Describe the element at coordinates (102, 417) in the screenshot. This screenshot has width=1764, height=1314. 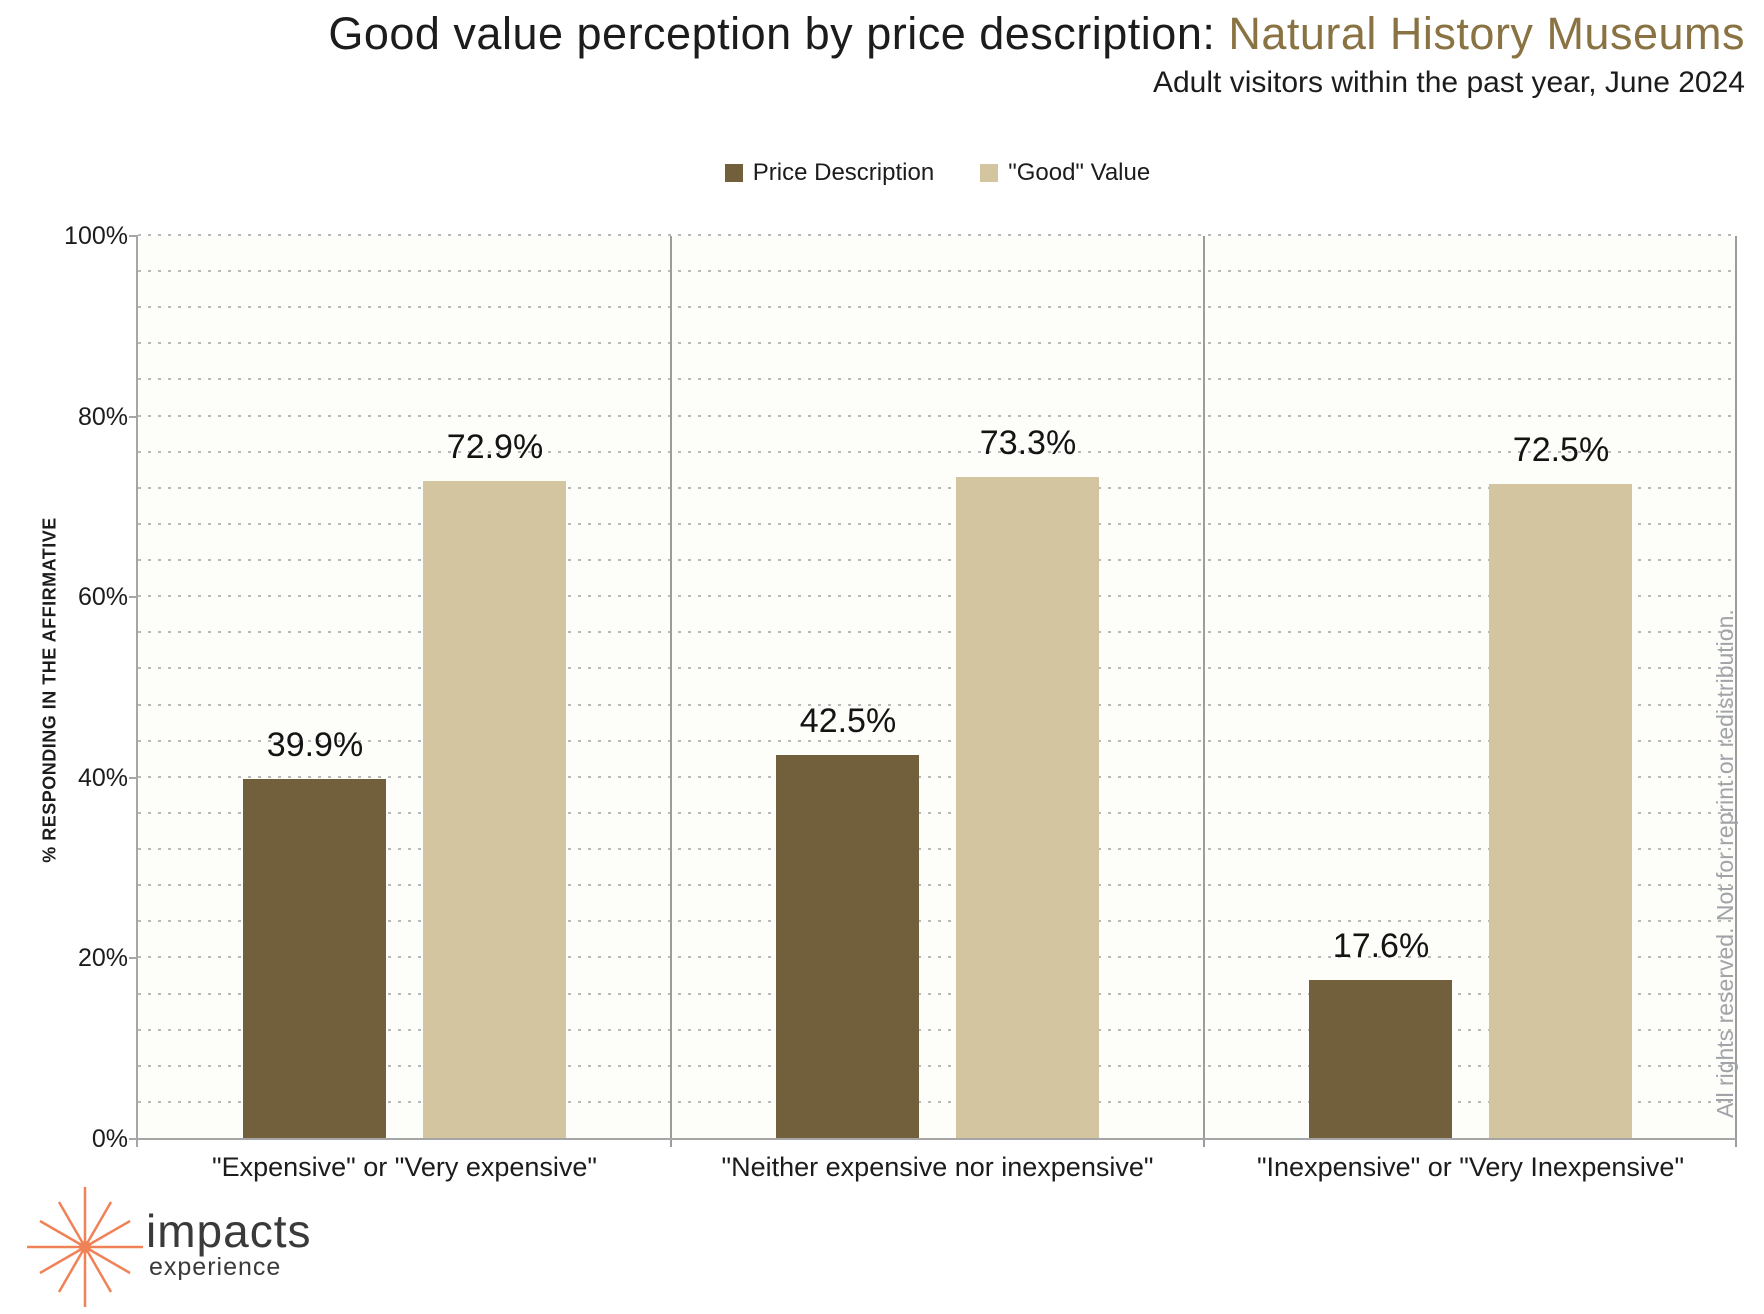
I see `y-tick-label: 80%` at that location.